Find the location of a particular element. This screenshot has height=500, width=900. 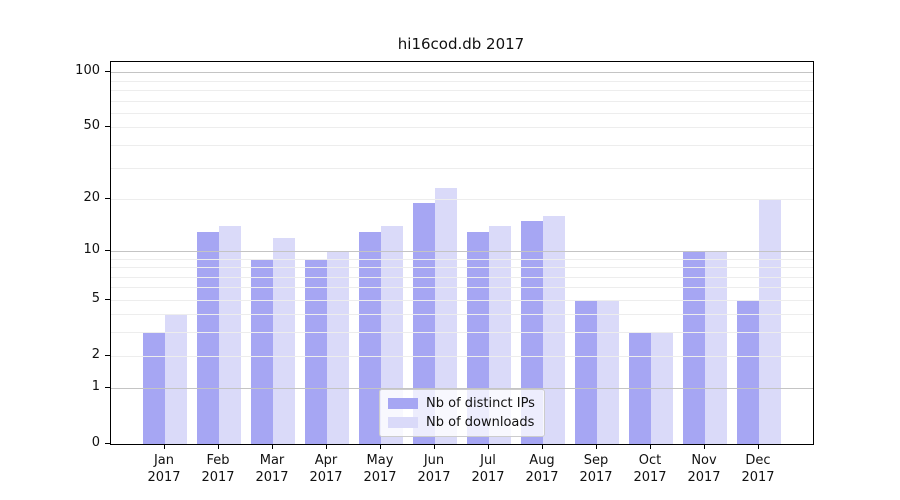

x-tick-label: Feb 2017 is located at coordinates (218, 469).